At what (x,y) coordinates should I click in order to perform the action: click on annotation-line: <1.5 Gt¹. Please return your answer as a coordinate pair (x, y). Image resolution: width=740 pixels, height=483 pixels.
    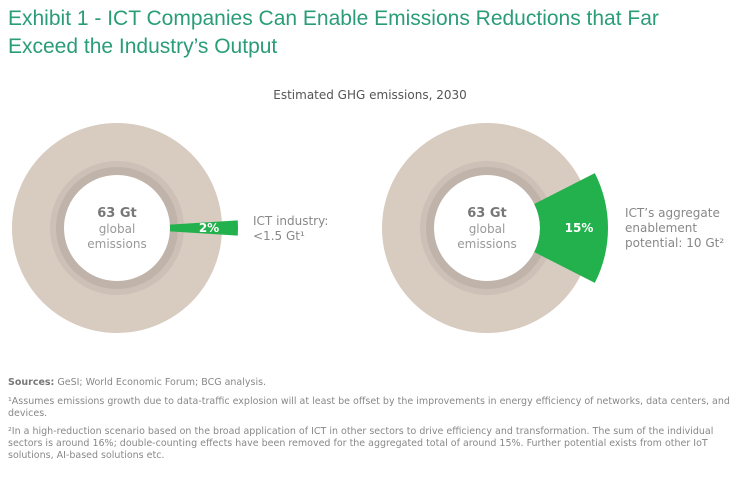
    Looking at the image, I should click on (279, 236).